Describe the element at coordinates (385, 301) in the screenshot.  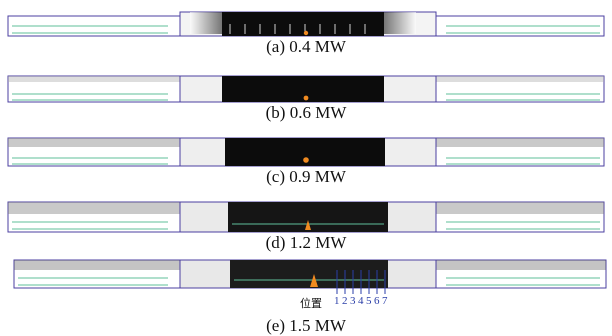
I see `position-number: 7` at that location.